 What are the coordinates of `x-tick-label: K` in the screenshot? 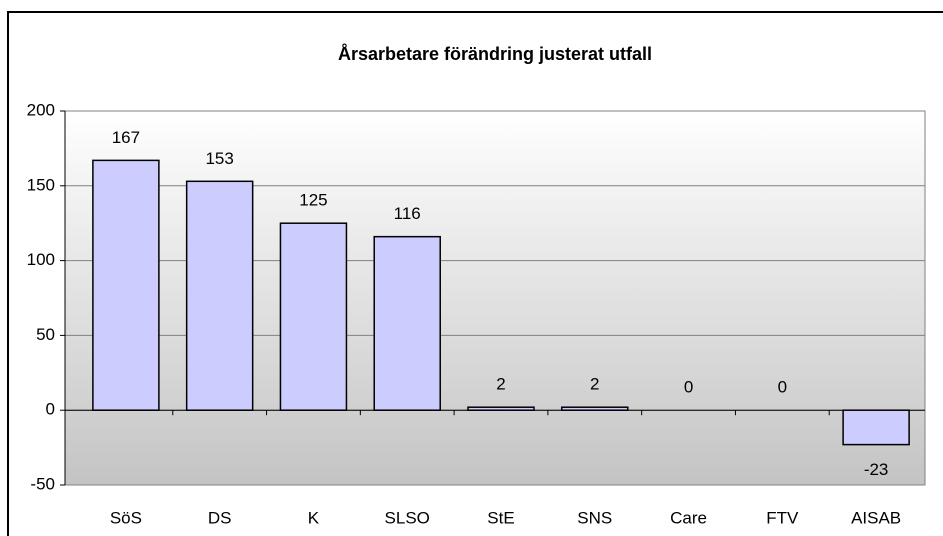 It's located at (314, 517).